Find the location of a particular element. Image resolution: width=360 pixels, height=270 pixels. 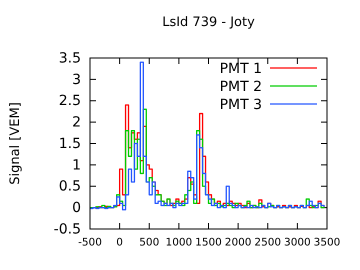

y-tick-label: -0.5 is located at coordinates (67, 229).